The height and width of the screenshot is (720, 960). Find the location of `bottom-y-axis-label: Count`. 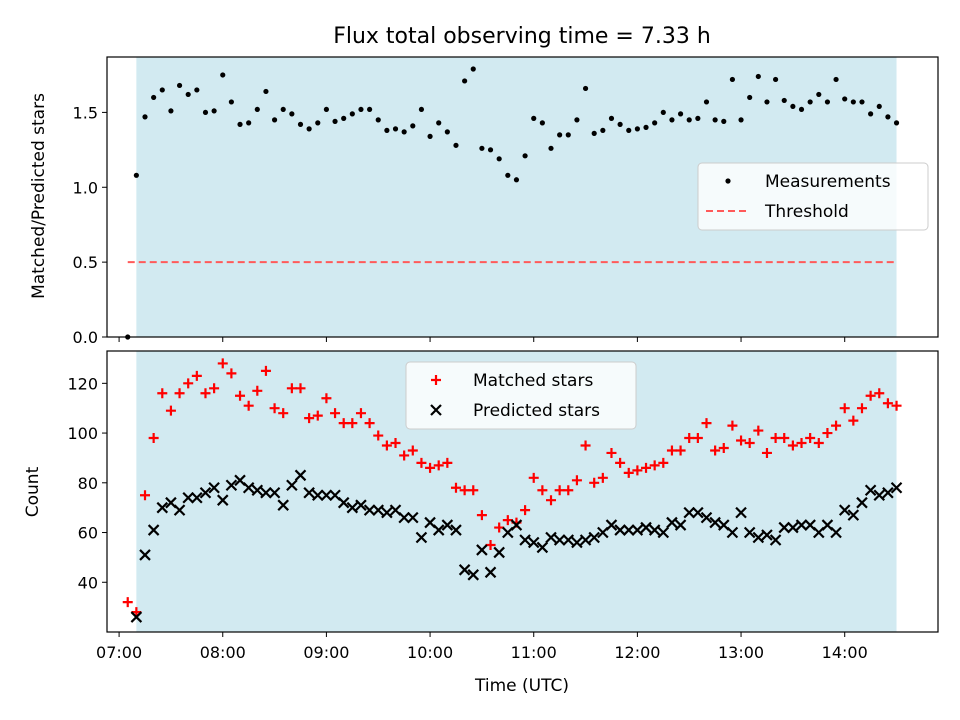

bottom-y-axis-label: Count is located at coordinates (33, 491).